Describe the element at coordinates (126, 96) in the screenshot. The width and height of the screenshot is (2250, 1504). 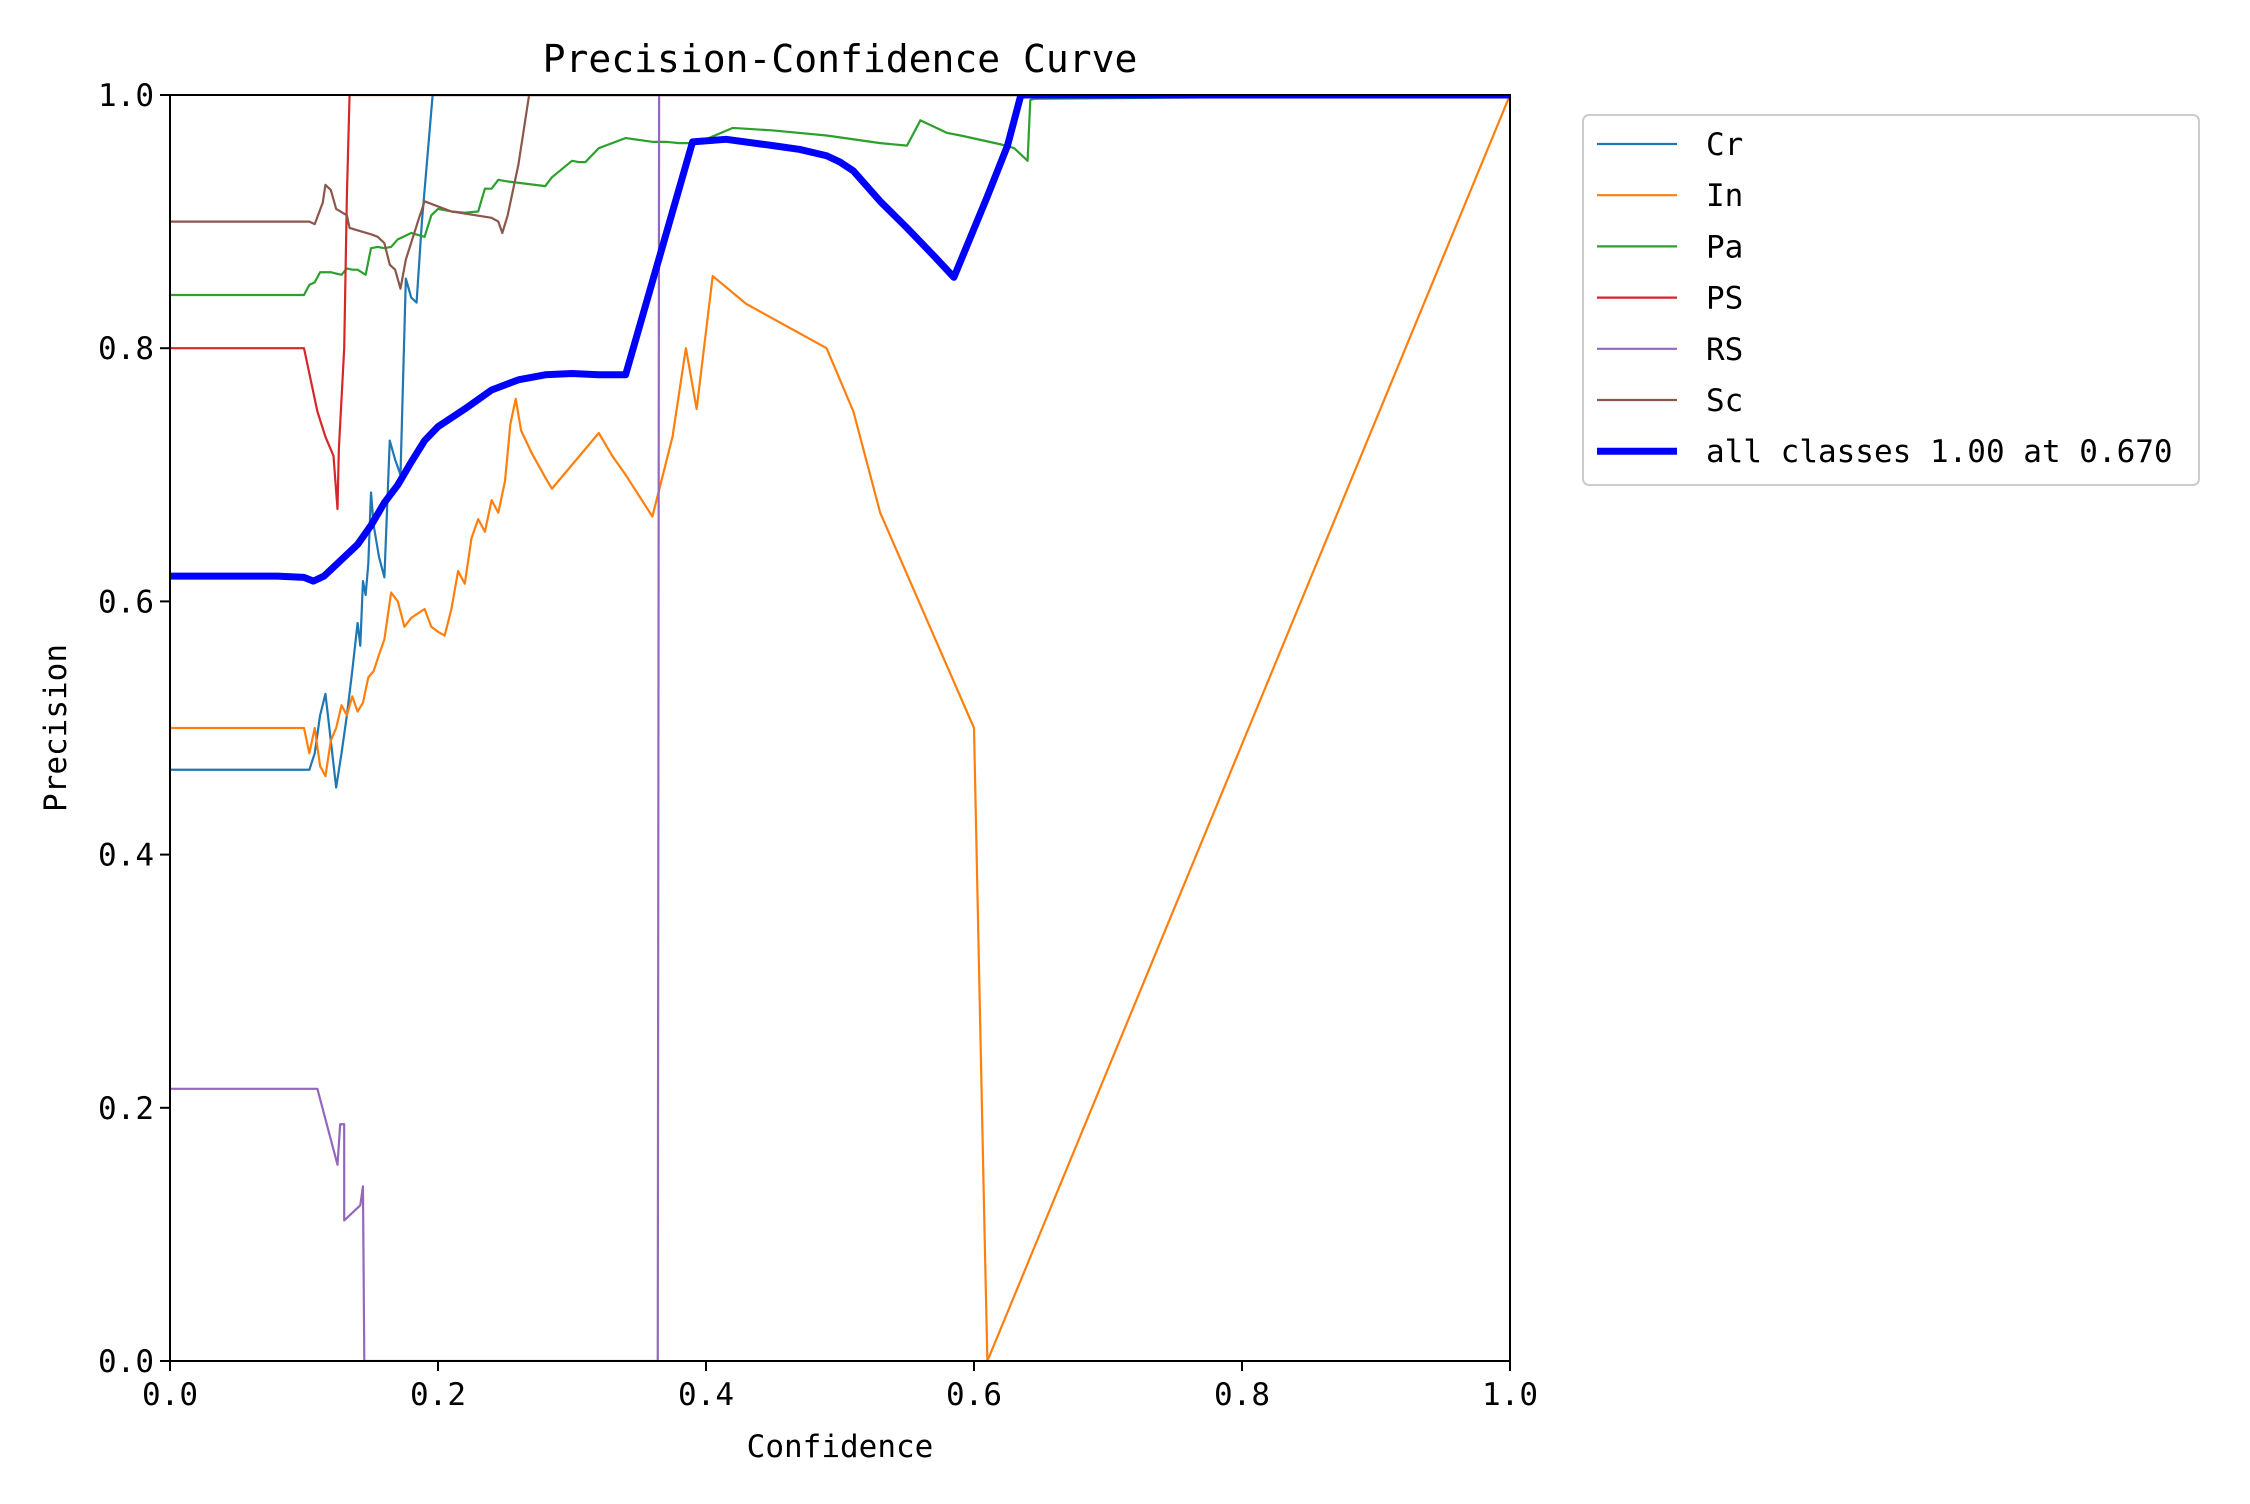
I see `y-tick-label: 1.0` at that location.